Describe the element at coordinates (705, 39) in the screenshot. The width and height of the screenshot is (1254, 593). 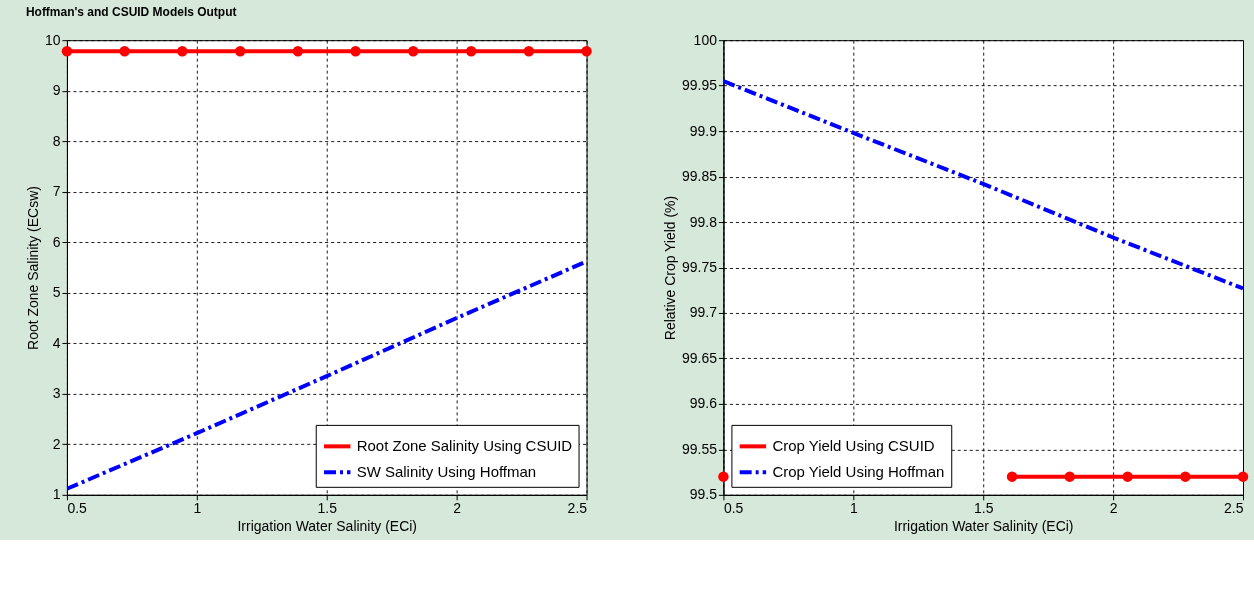
I see `y-tick-label: 100` at that location.